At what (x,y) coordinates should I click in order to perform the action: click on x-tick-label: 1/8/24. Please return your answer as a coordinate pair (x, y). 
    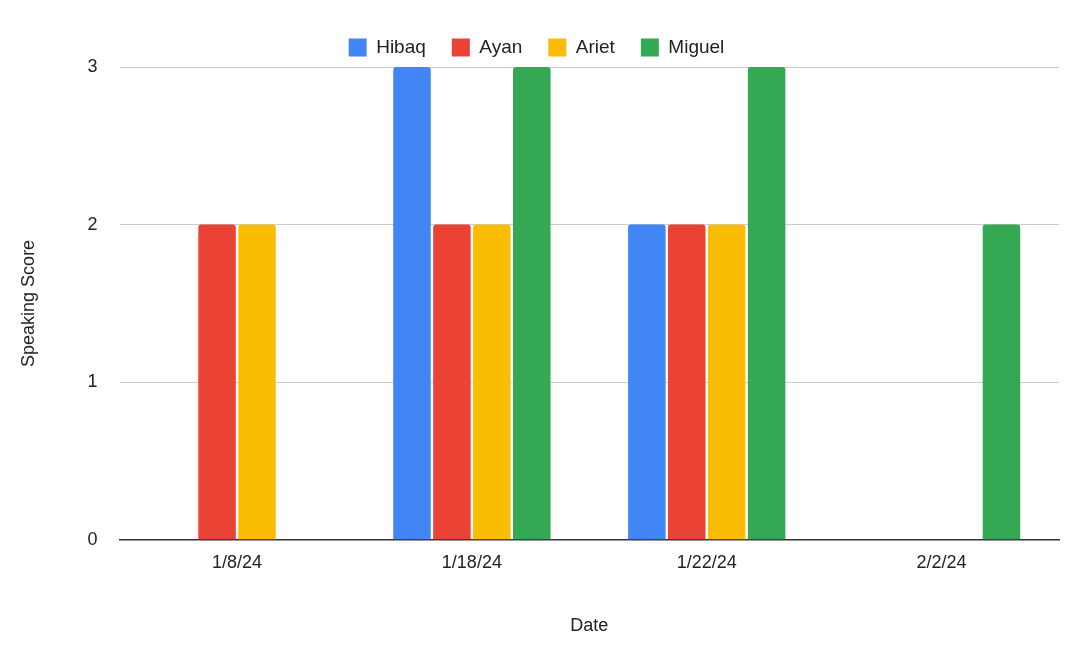
    Looking at the image, I should click on (237, 561).